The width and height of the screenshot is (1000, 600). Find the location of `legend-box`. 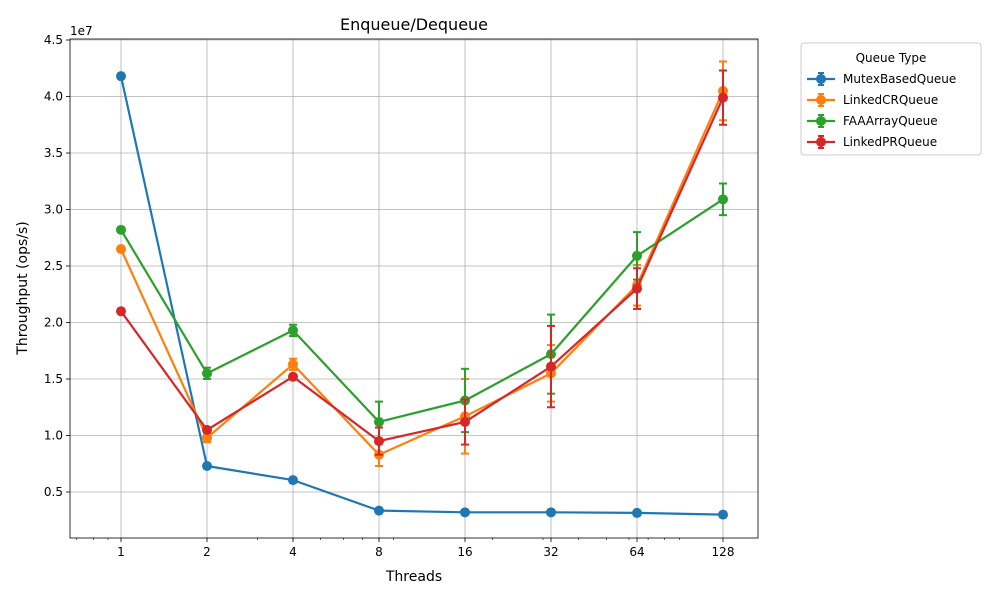

legend-box is located at coordinates (891, 99).